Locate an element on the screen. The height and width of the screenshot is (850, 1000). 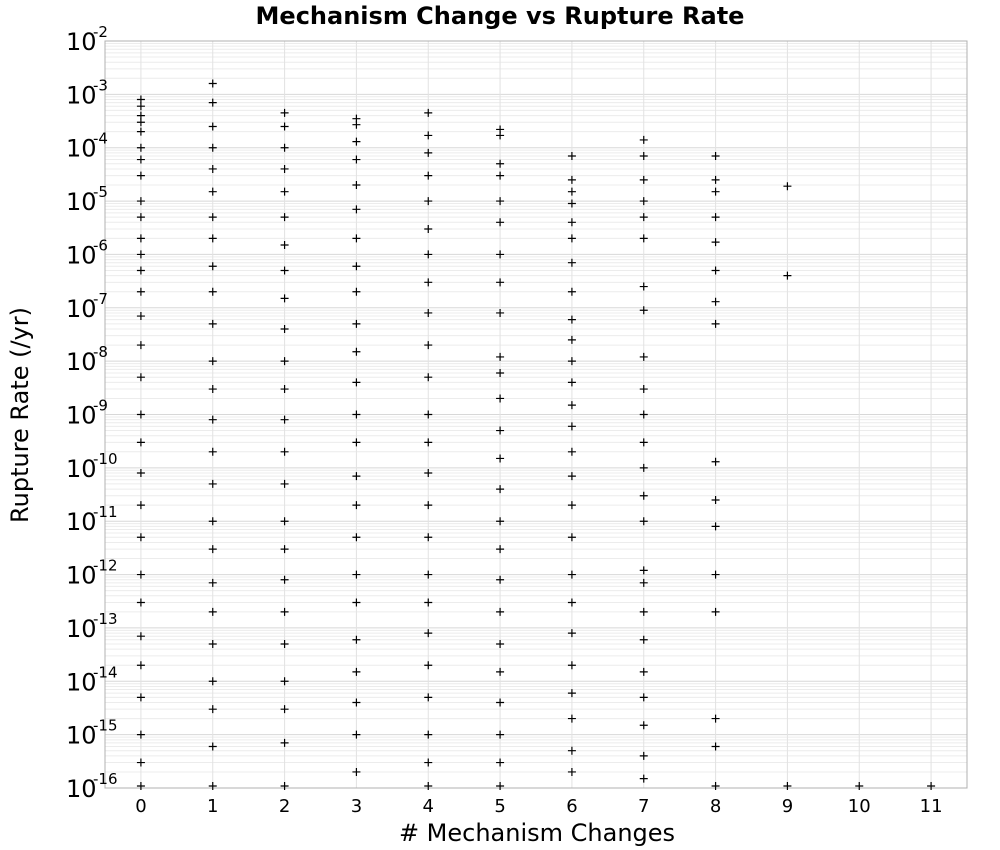
y-tick-label: 10⁻¹⁵ is located at coordinates (92, 733).